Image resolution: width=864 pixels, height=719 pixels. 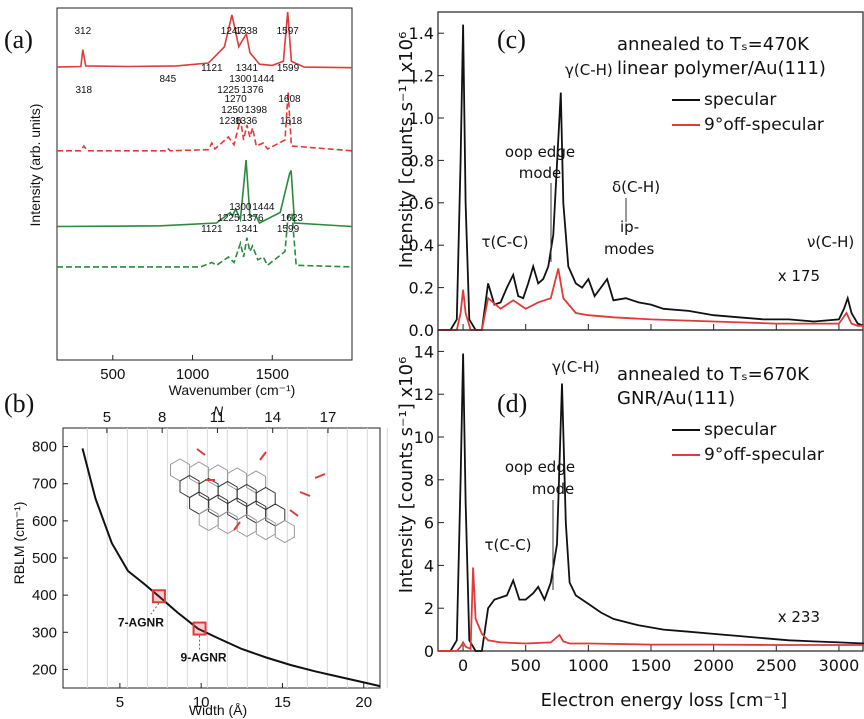 I want to click on panel-d-ytick-label: 4, so click(x=429, y=565).